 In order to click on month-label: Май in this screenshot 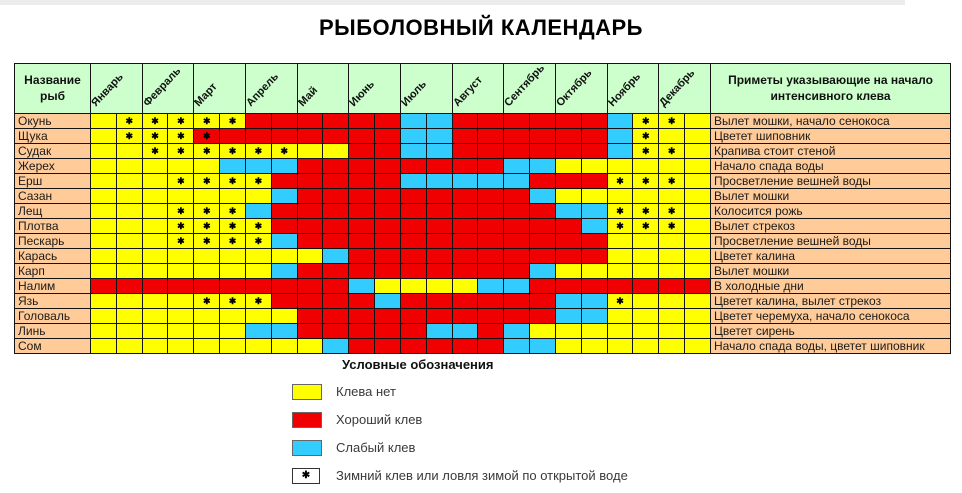, I will do `click(307, 96)`.